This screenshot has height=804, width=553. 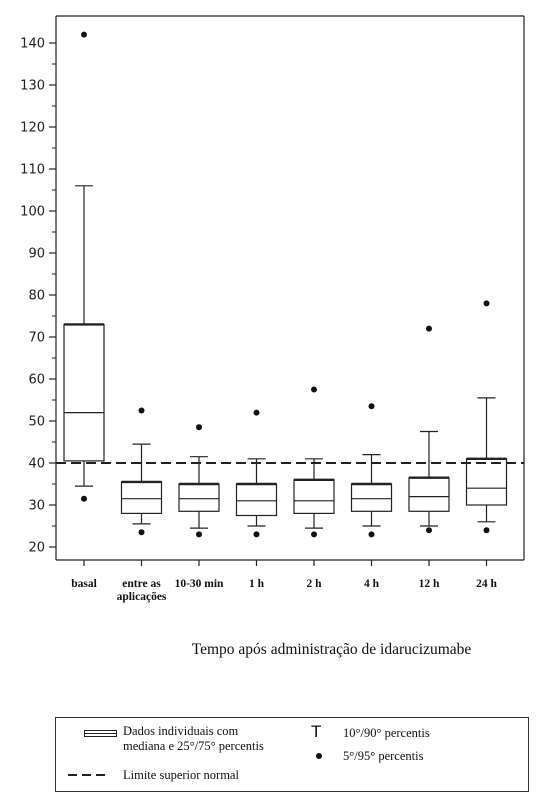 I want to click on x-category-label: entre as, so click(x=141, y=584).